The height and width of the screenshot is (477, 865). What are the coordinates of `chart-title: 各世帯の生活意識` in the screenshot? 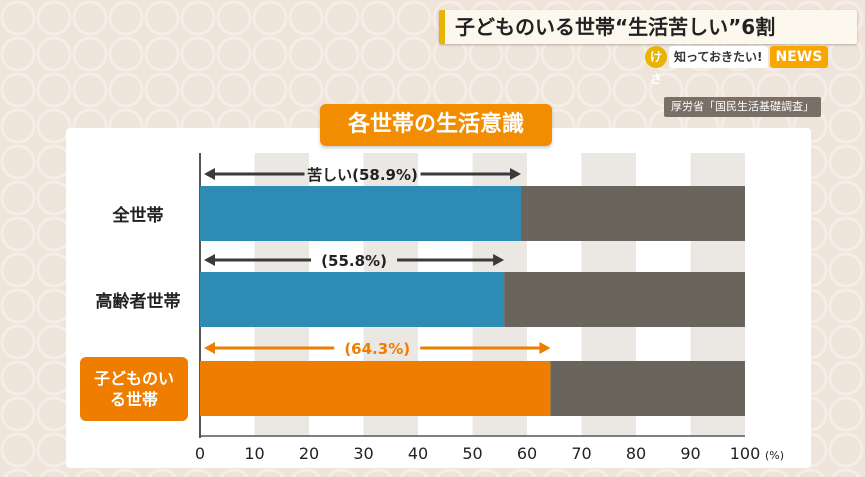 It's located at (436, 125).